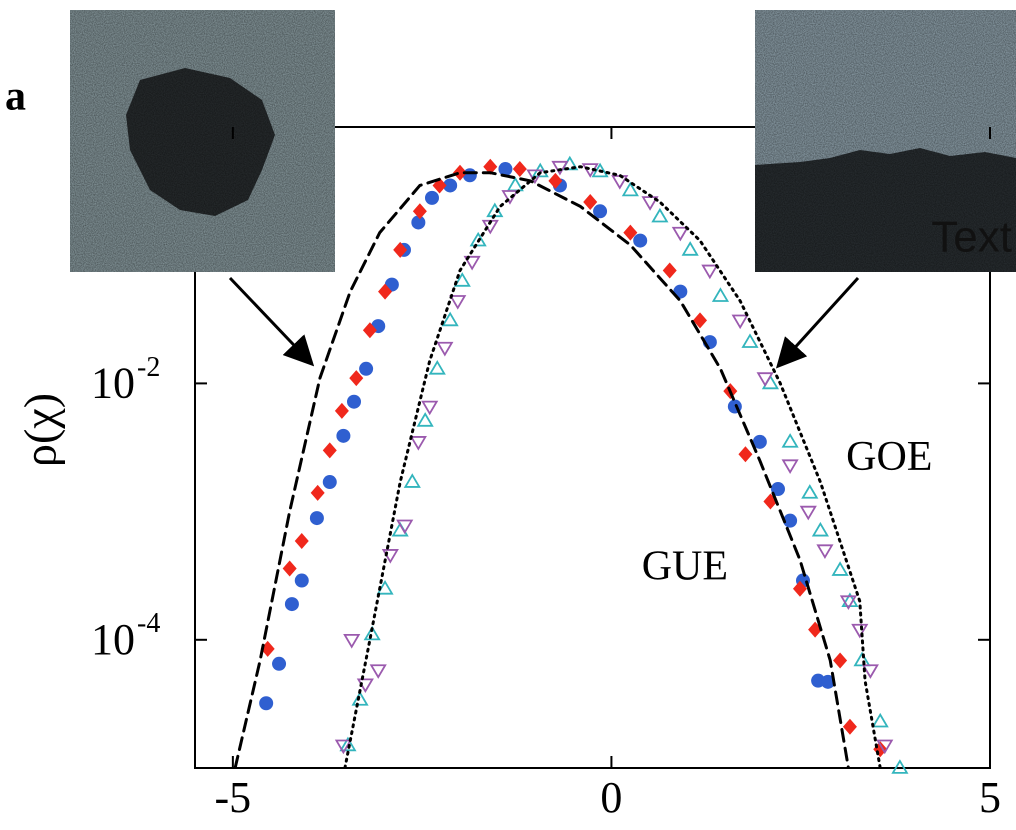 Image resolution: width=1016 pixels, height=830 pixels. I want to click on x-tick-label: -5, so click(233, 797).